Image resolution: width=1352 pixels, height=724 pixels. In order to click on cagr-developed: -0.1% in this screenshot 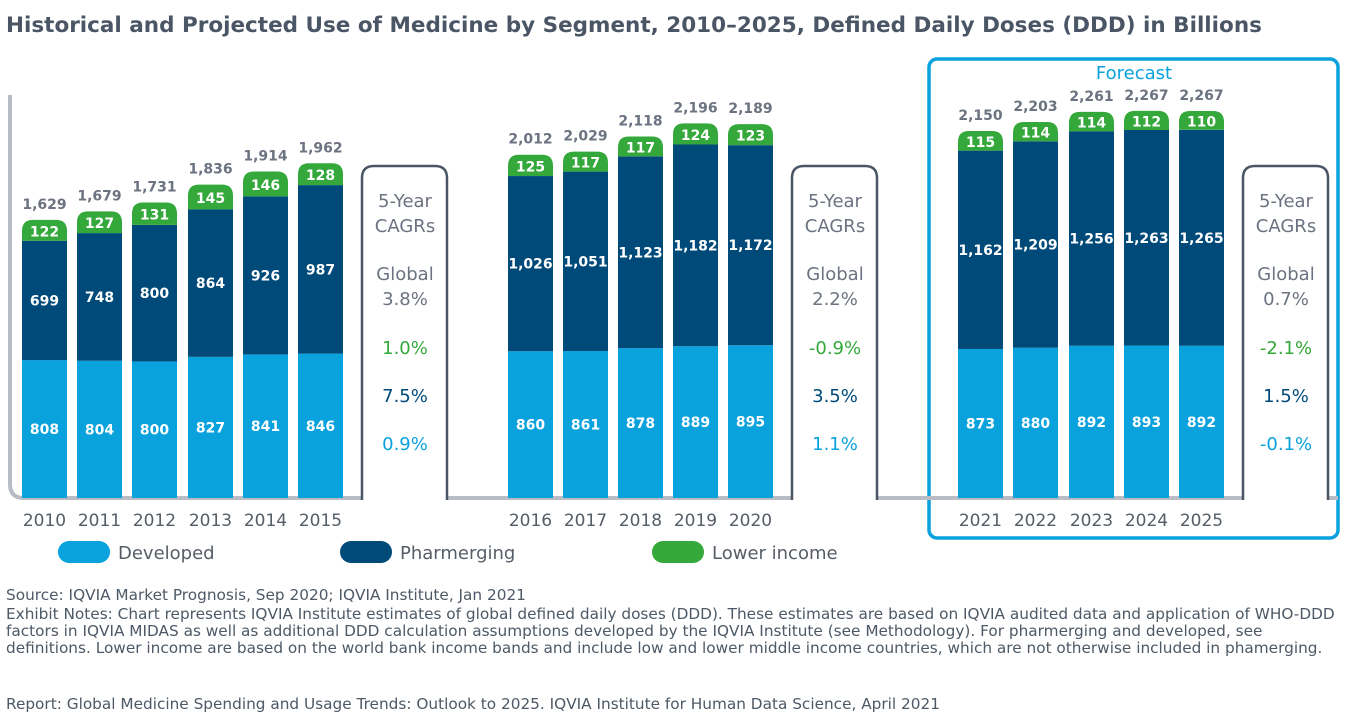, I will do `click(1286, 444)`.